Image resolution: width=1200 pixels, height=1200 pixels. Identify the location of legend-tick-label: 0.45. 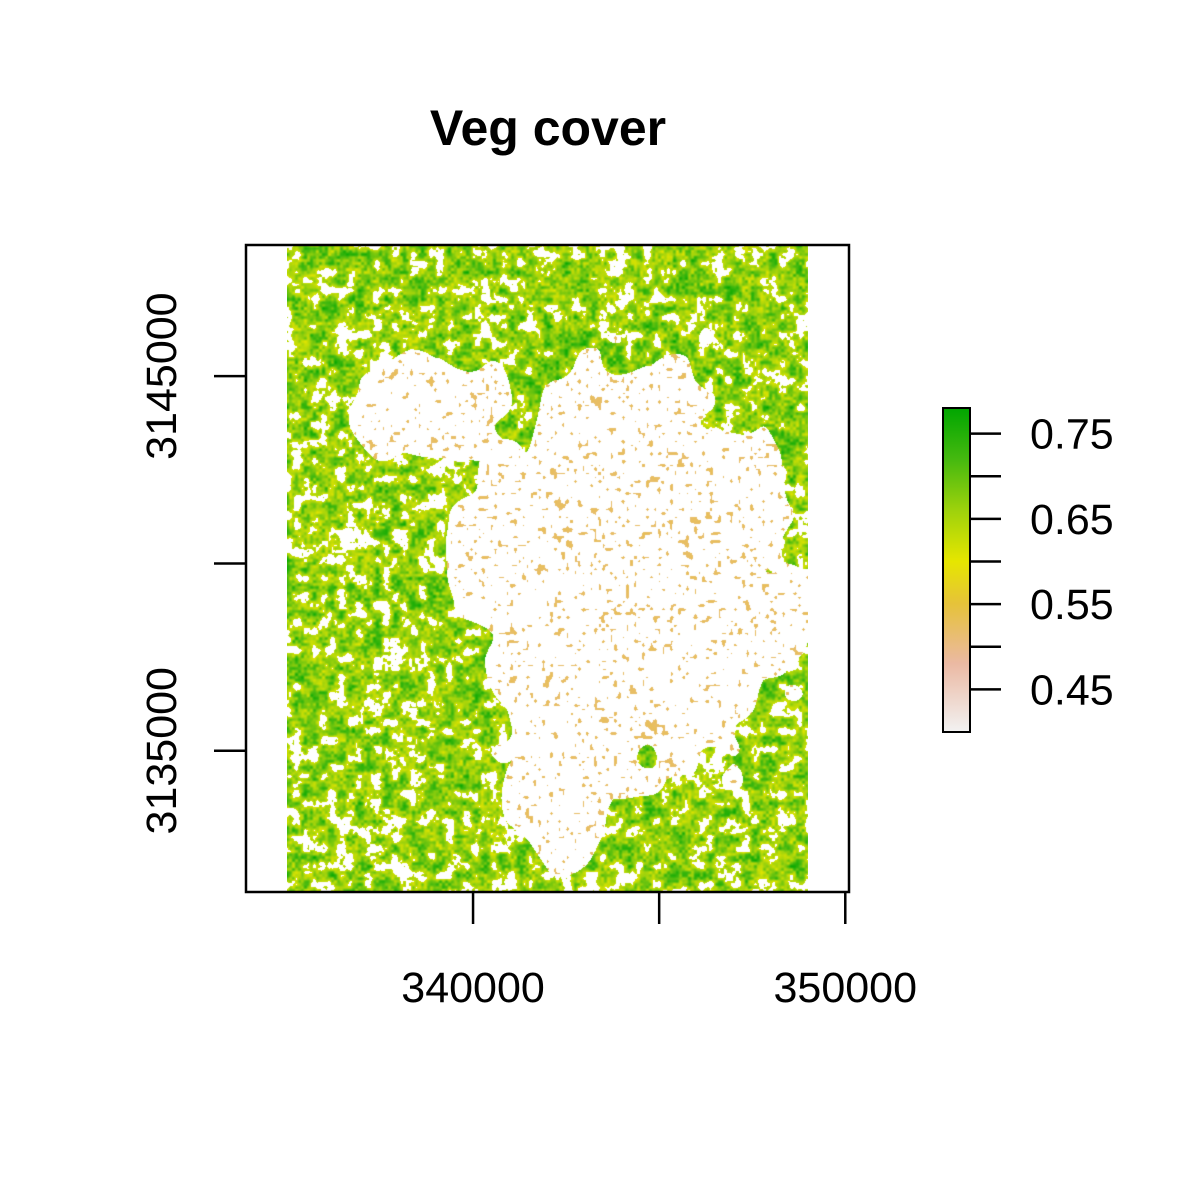
(1072, 690).